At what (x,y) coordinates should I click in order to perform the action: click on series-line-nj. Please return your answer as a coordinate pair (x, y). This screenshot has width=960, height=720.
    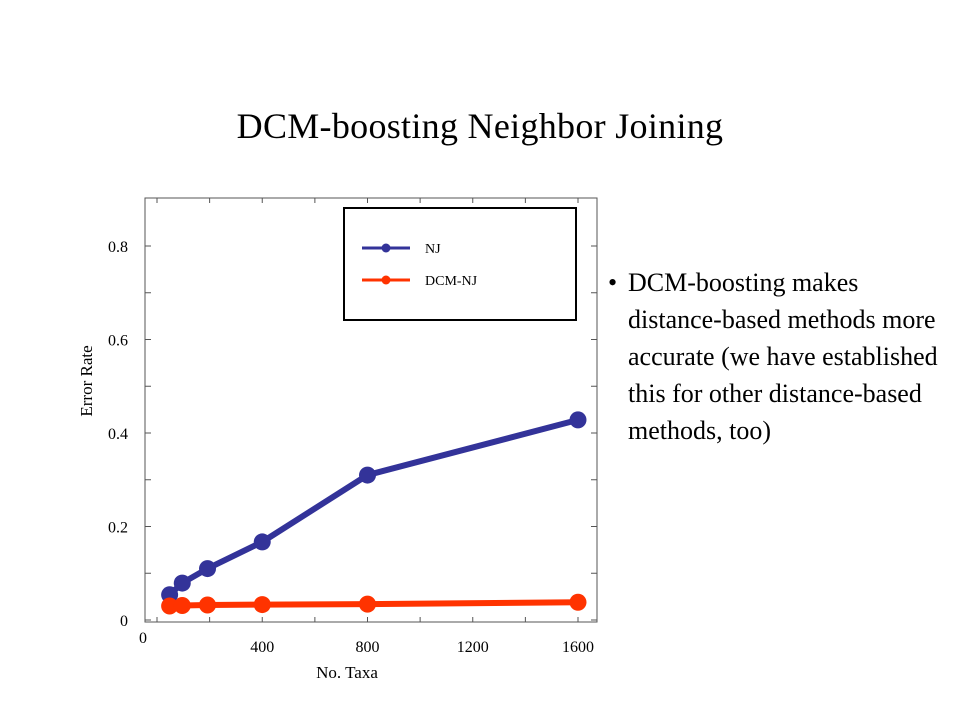
    Looking at the image, I should click on (373, 507).